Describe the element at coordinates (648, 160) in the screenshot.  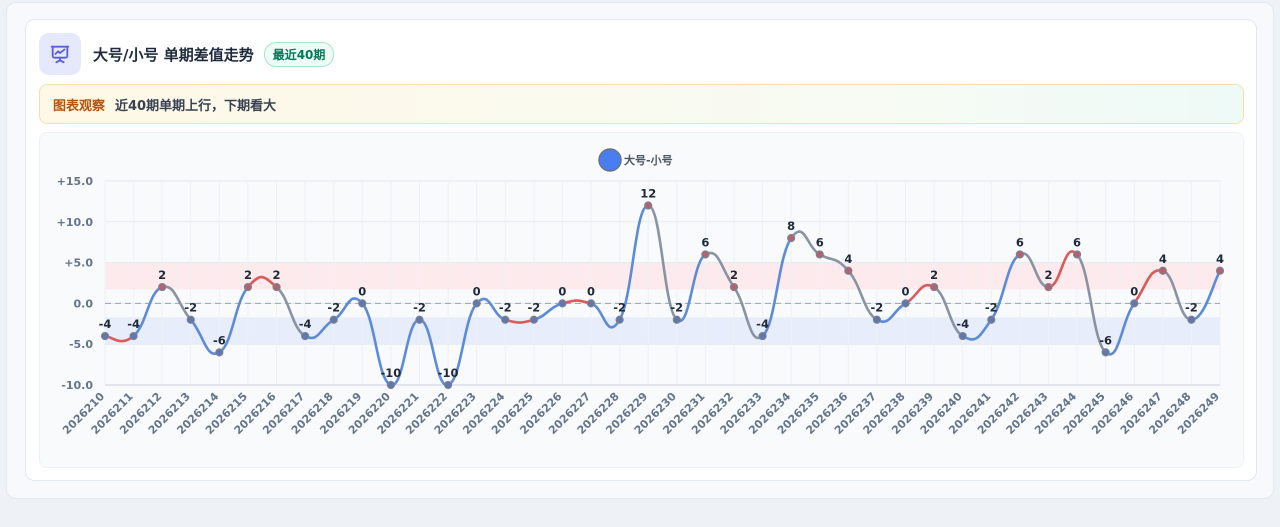
I see `legend-label: 大号-小号` at that location.